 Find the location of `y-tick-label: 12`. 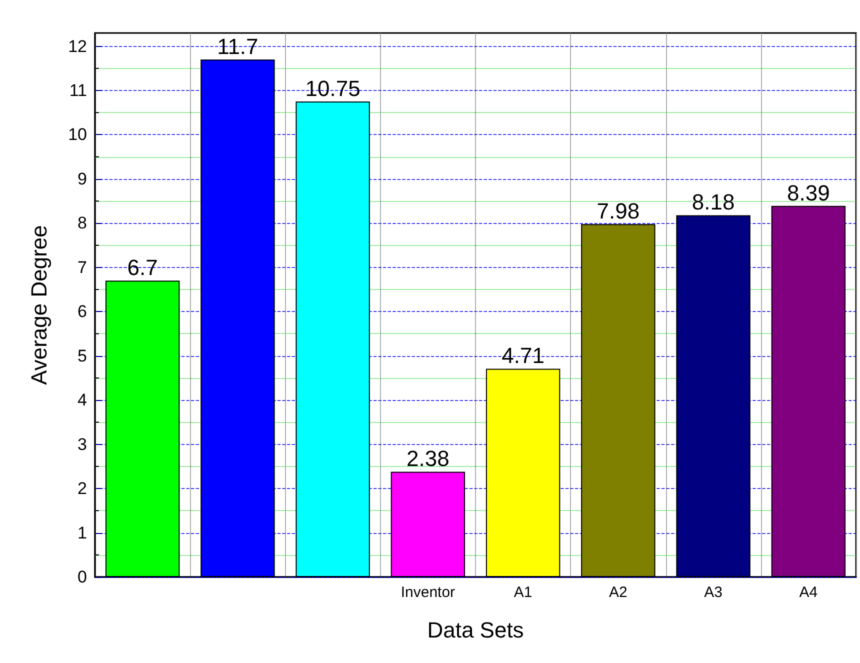

y-tick-label: 12 is located at coordinates (77, 46).